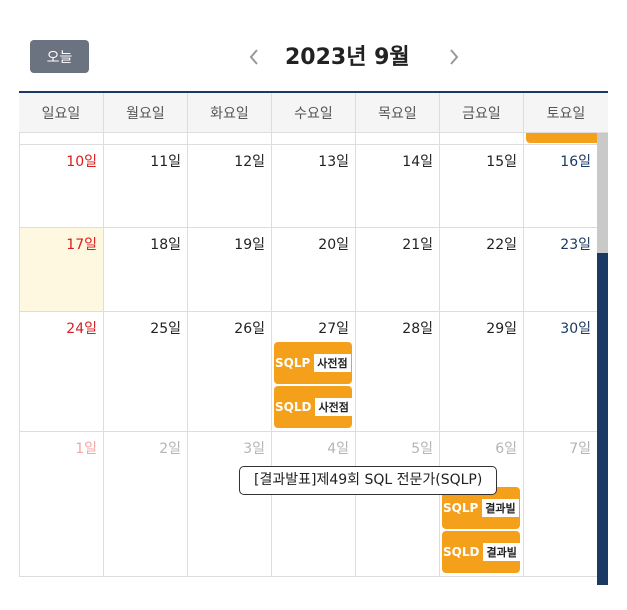 The width and height of the screenshot is (627, 610). What do you see at coordinates (333, 245) in the screenshot?
I see `date-label: 20일` at bounding box center [333, 245].